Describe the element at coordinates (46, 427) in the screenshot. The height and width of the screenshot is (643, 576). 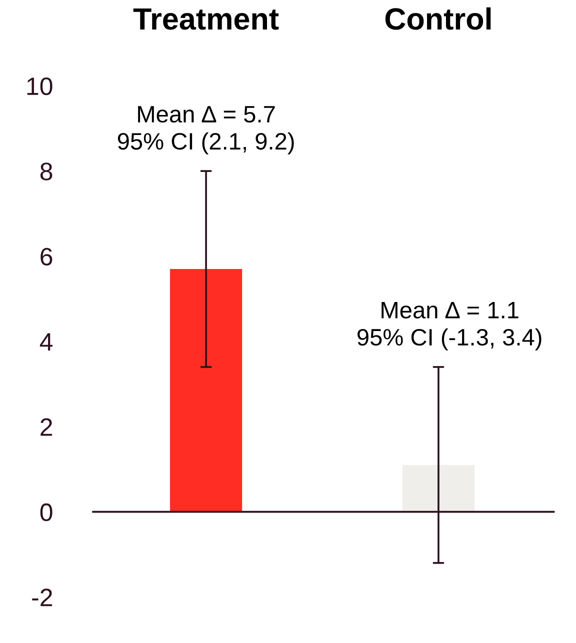
I see `y-tick-label: 2` at that location.